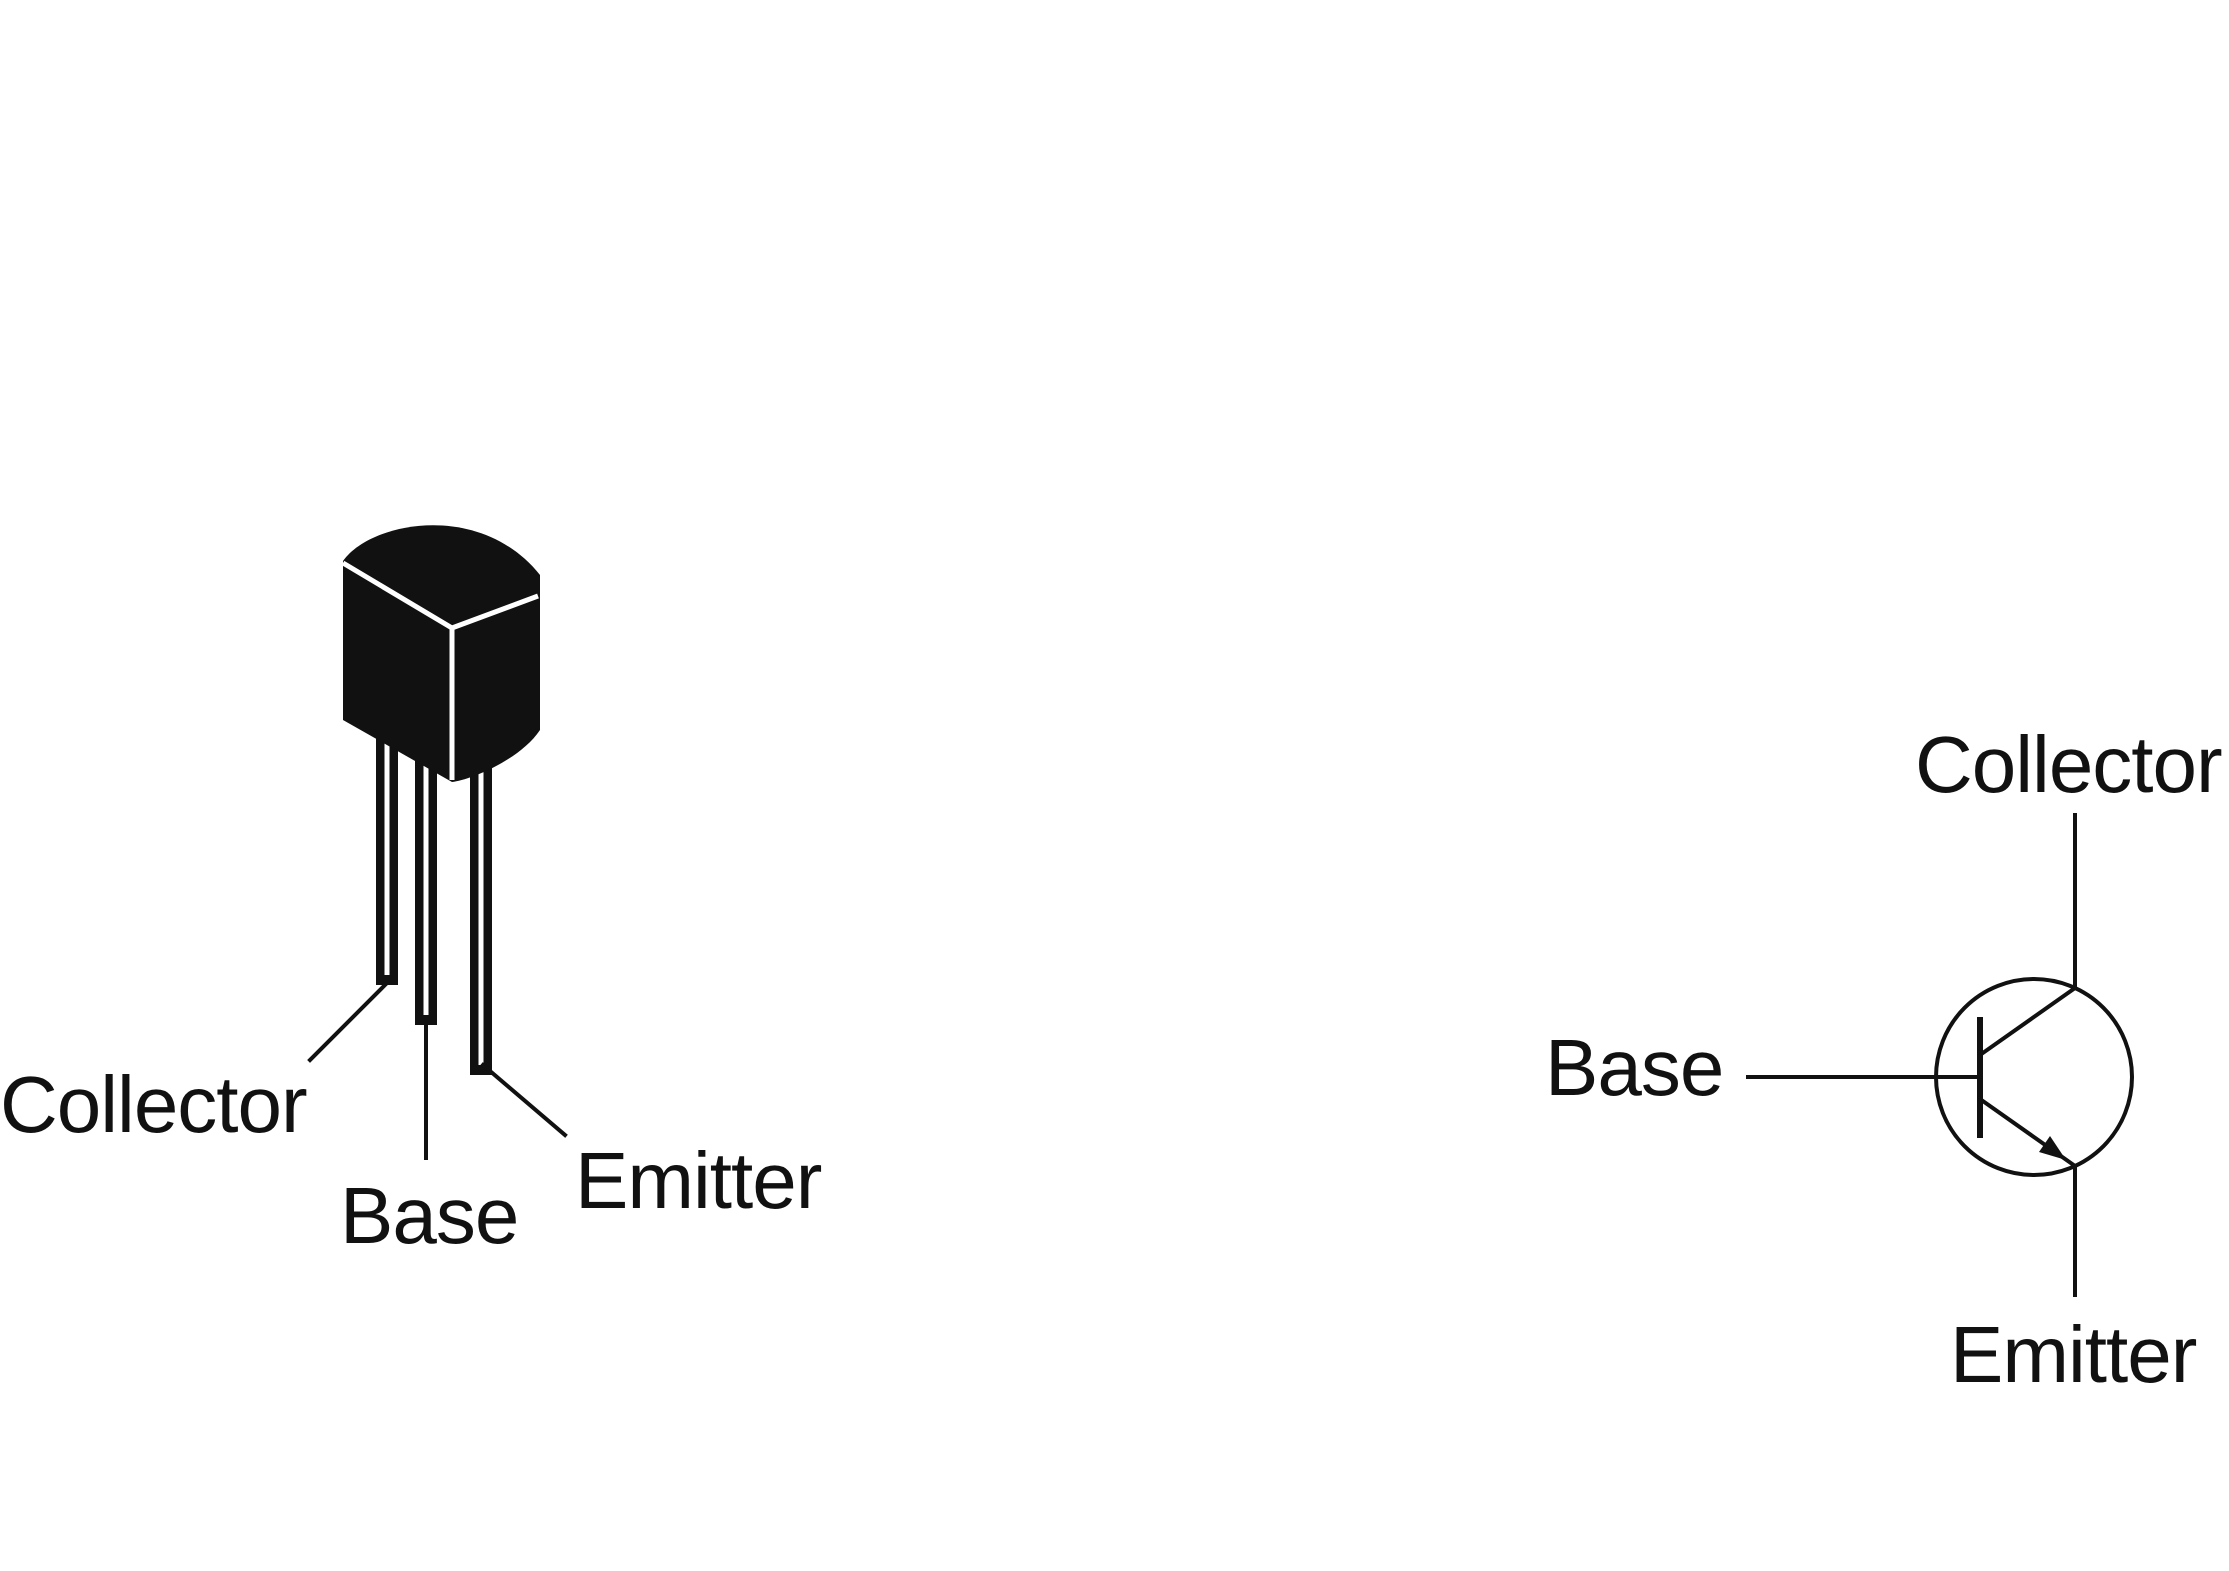  I want to click on package-emitter-pointer, so click(524, 1100).